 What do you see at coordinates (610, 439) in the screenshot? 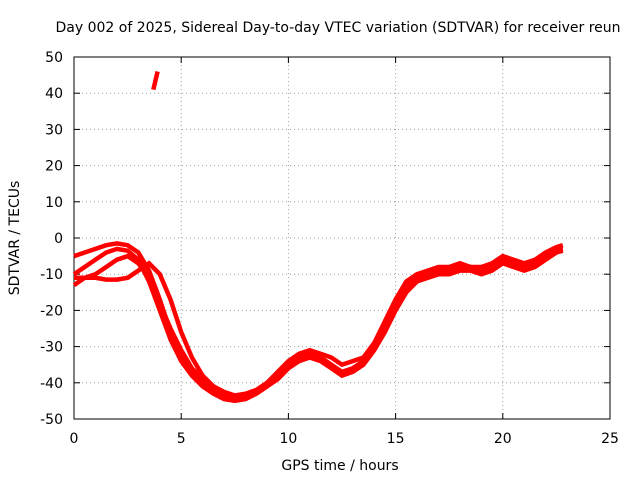
I see `x-tick-label: 25` at bounding box center [610, 439].